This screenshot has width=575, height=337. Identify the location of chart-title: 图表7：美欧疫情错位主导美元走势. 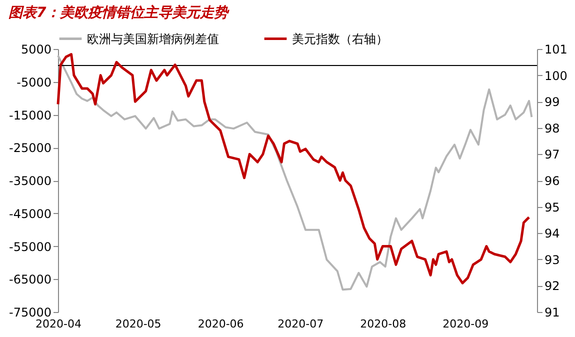
(119, 12).